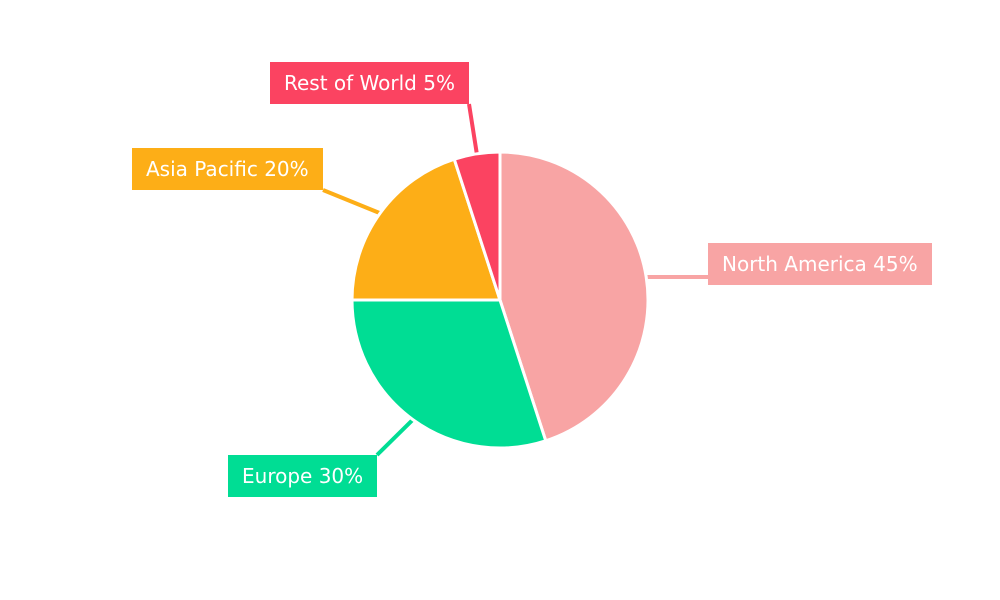 The width and height of the screenshot is (1000, 600). I want to click on pie-slice-asia-pacific, so click(426, 229).